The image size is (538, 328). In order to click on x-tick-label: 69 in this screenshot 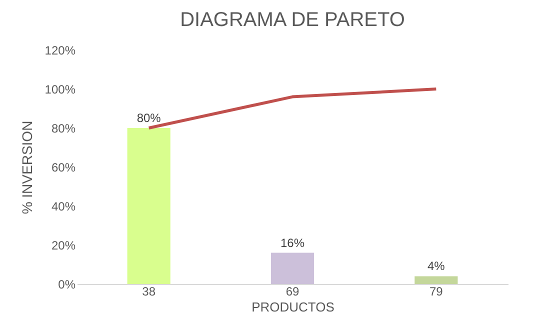, I will do `click(293, 291)`.